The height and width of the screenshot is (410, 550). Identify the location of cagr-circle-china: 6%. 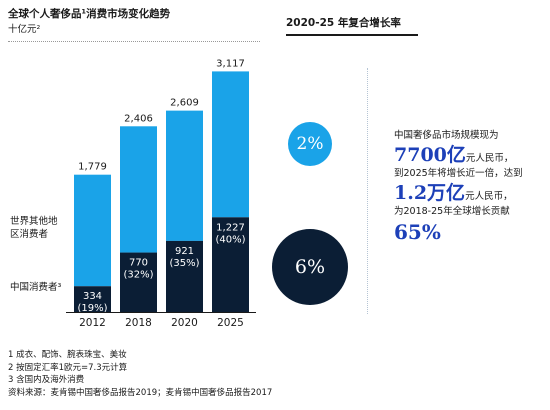
(310, 267).